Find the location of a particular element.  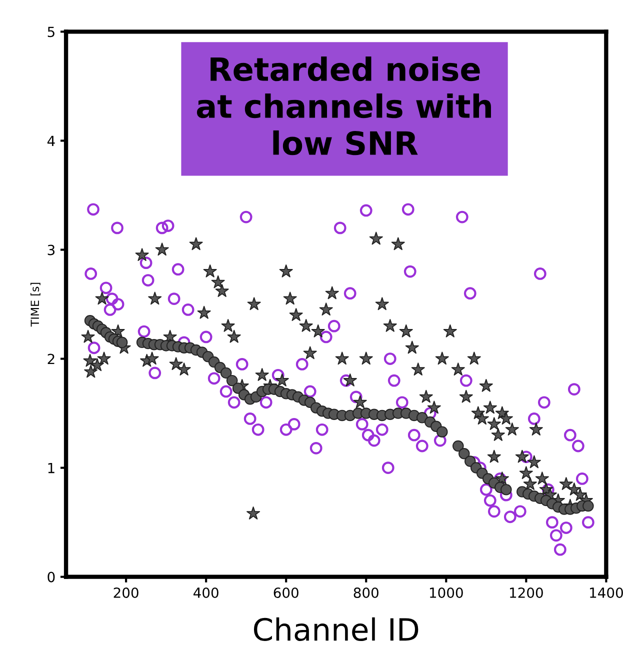

annotation: Retarded noise at channels with low SNR is located at coordinates (343, 106).